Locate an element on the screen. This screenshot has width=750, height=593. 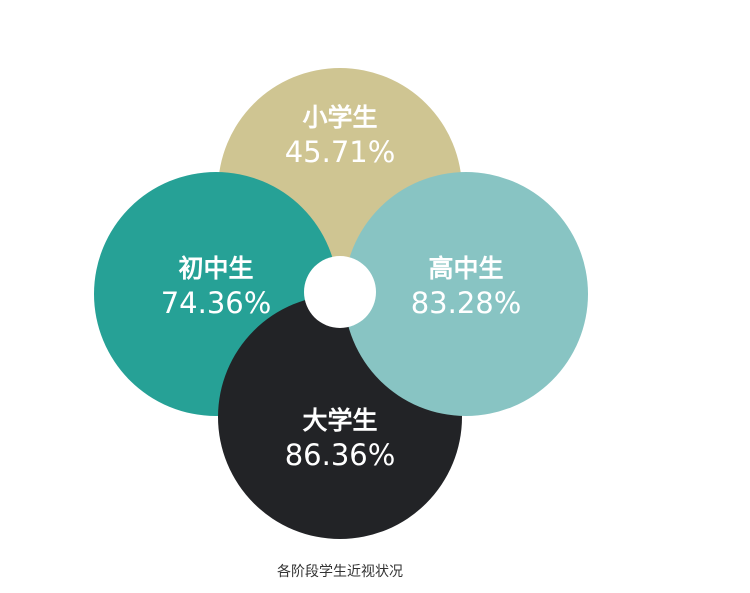
caption: 各阶段学生近视状况 is located at coordinates (340, 572).